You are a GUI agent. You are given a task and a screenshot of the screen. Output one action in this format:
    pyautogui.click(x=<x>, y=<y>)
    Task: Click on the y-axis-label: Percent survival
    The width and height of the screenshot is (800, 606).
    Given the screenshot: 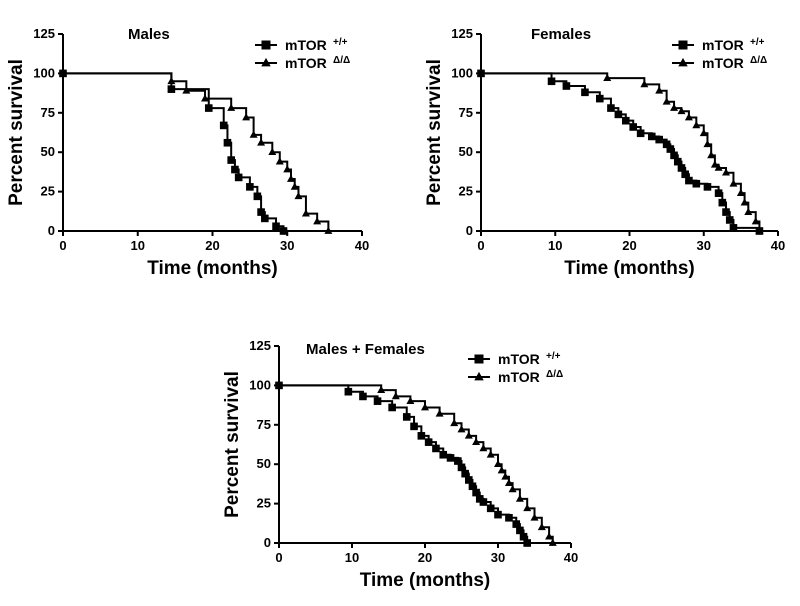 What is the action you would take?
    pyautogui.click(x=16, y=132)
    